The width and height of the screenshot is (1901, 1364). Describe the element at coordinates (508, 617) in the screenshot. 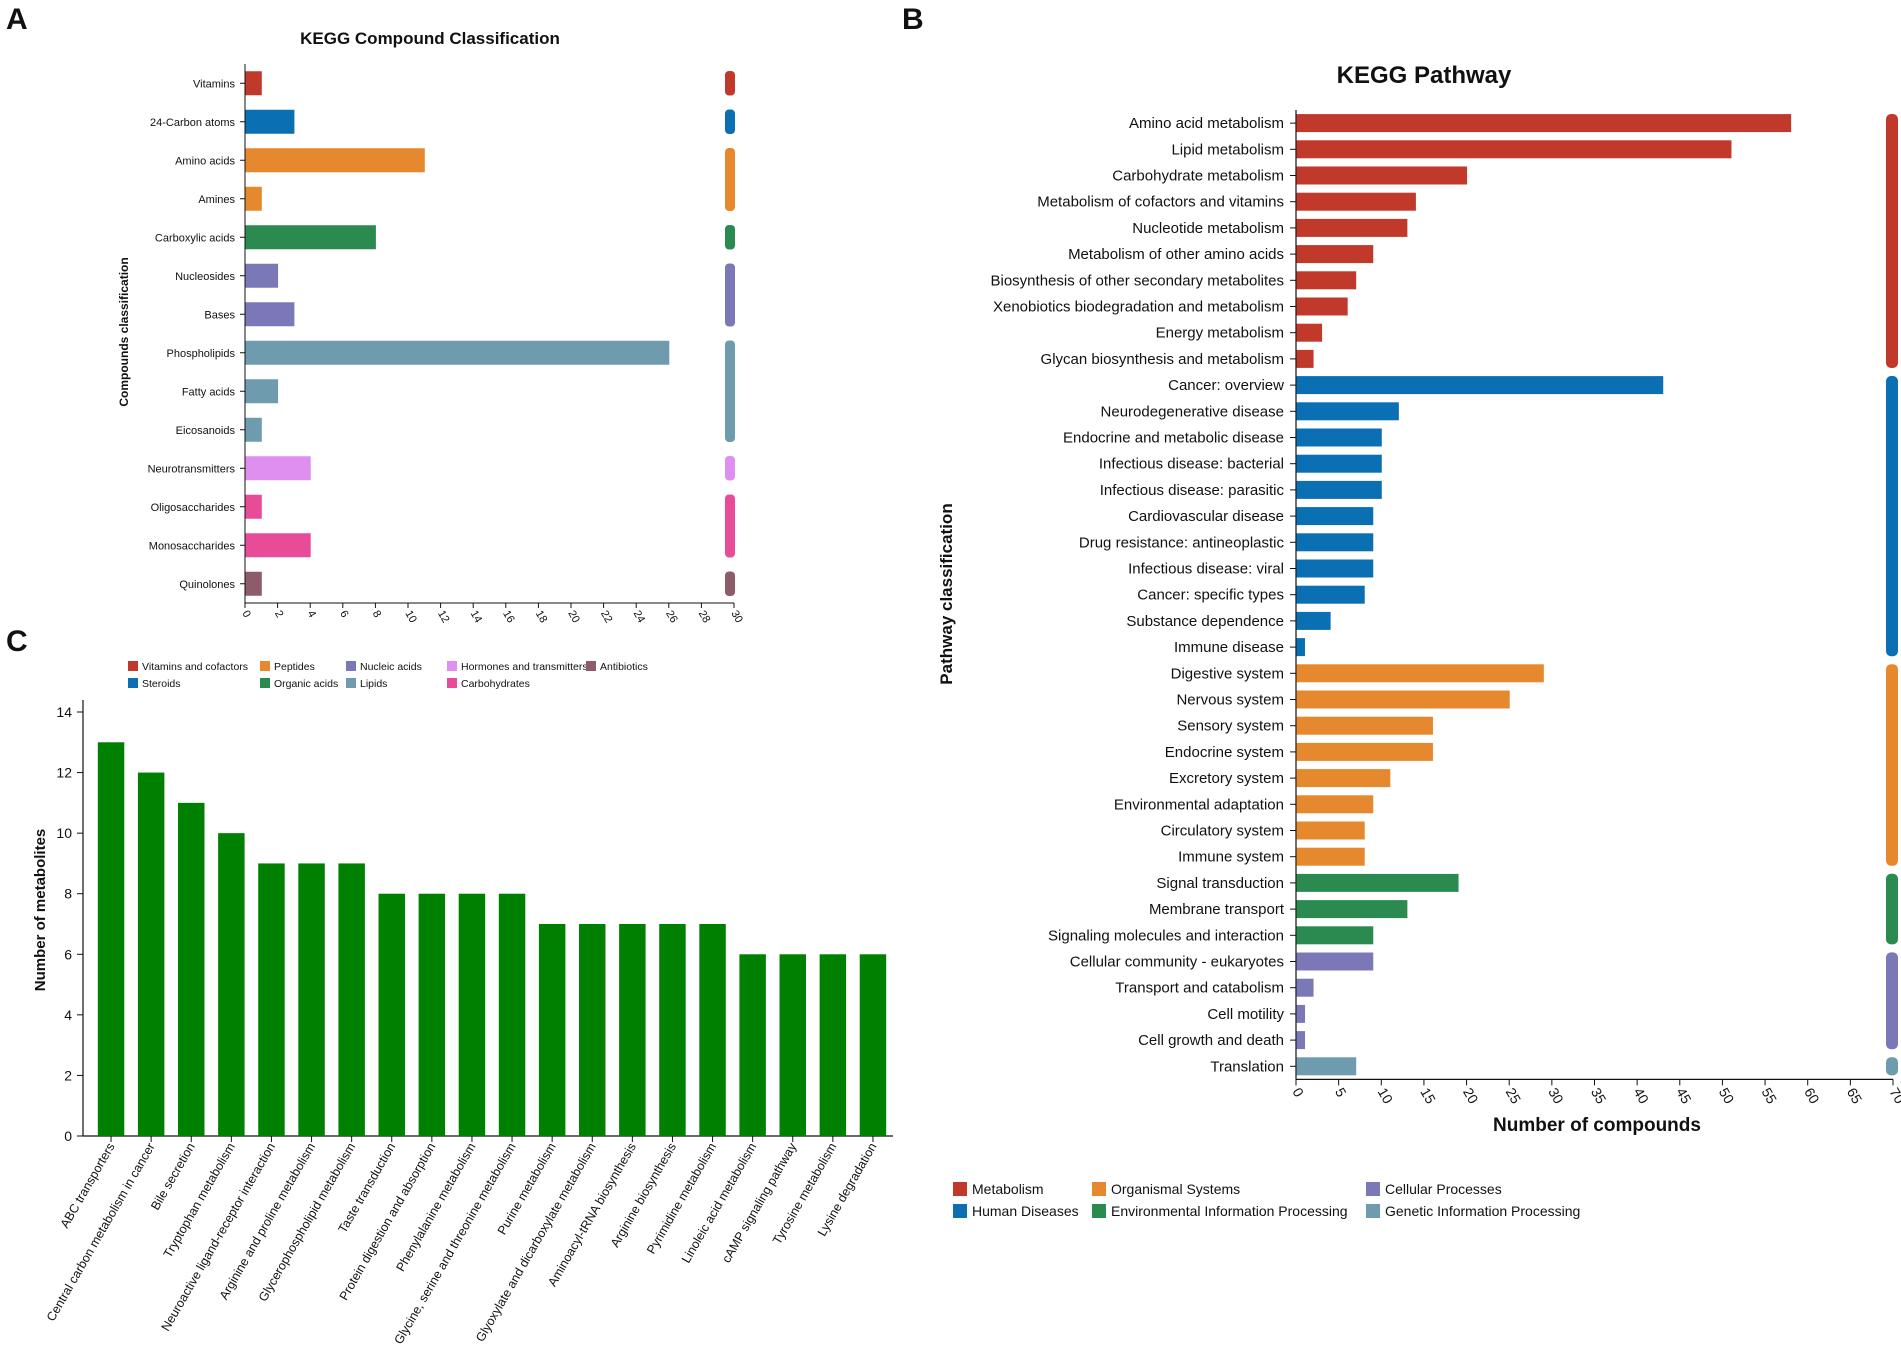

I see `x-tick-label-16: 16` at that location.